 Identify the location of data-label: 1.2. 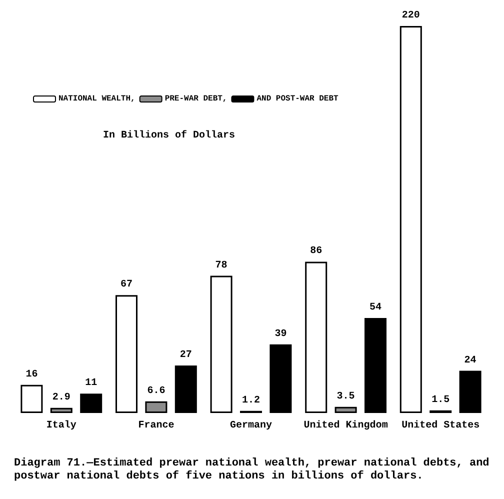
(251, 400).